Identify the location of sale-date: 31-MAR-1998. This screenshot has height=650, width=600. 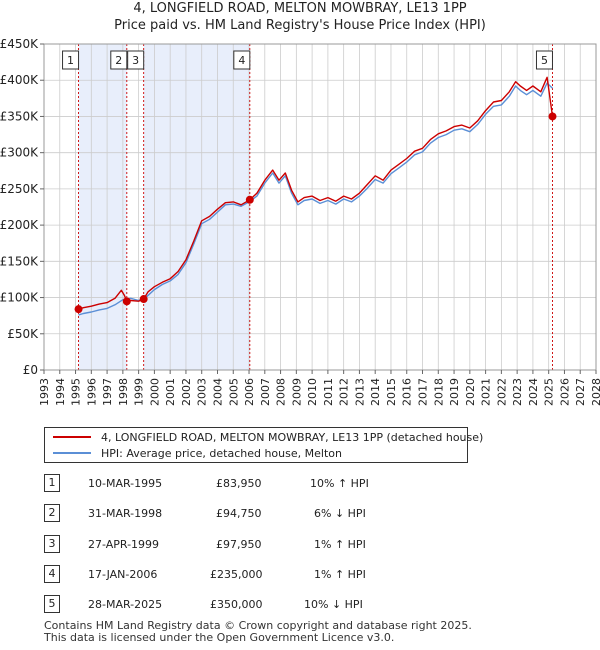
(125, 513).